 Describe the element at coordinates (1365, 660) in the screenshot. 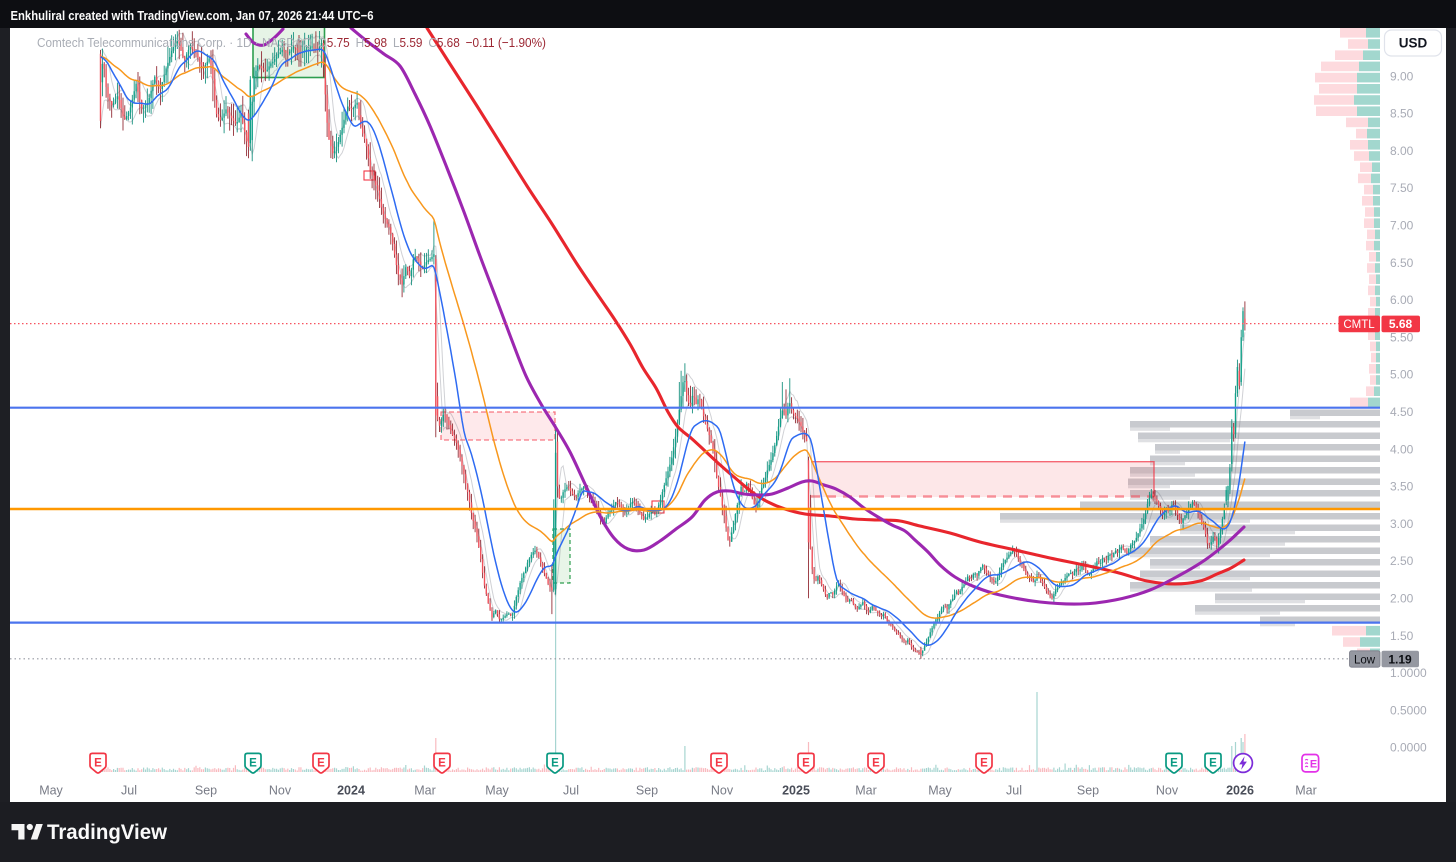

I see `svg-text: Low` at that location.